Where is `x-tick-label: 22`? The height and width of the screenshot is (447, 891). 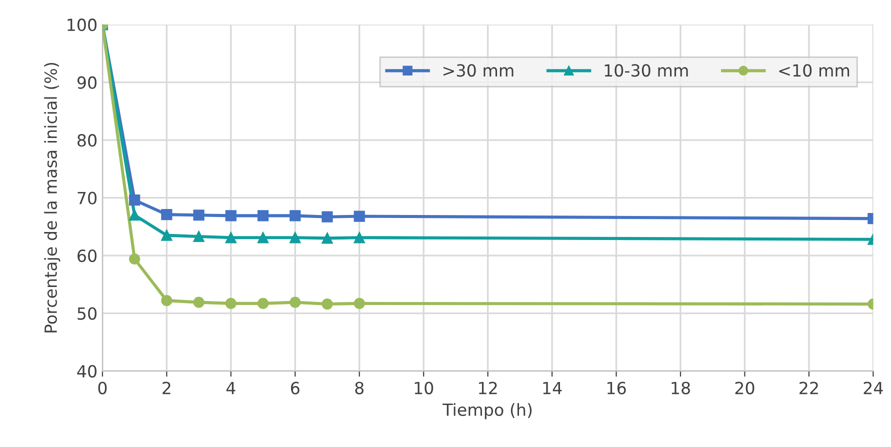 x-tick-label: 22 is located at coordinates (809, 388).